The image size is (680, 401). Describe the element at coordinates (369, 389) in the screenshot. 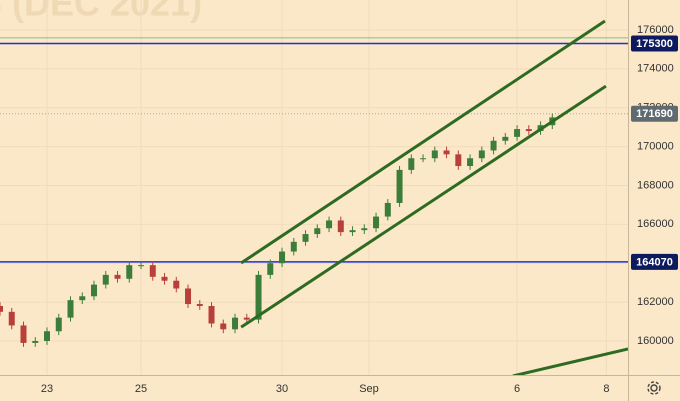

I see `x-tick-label: Sep` at that location.